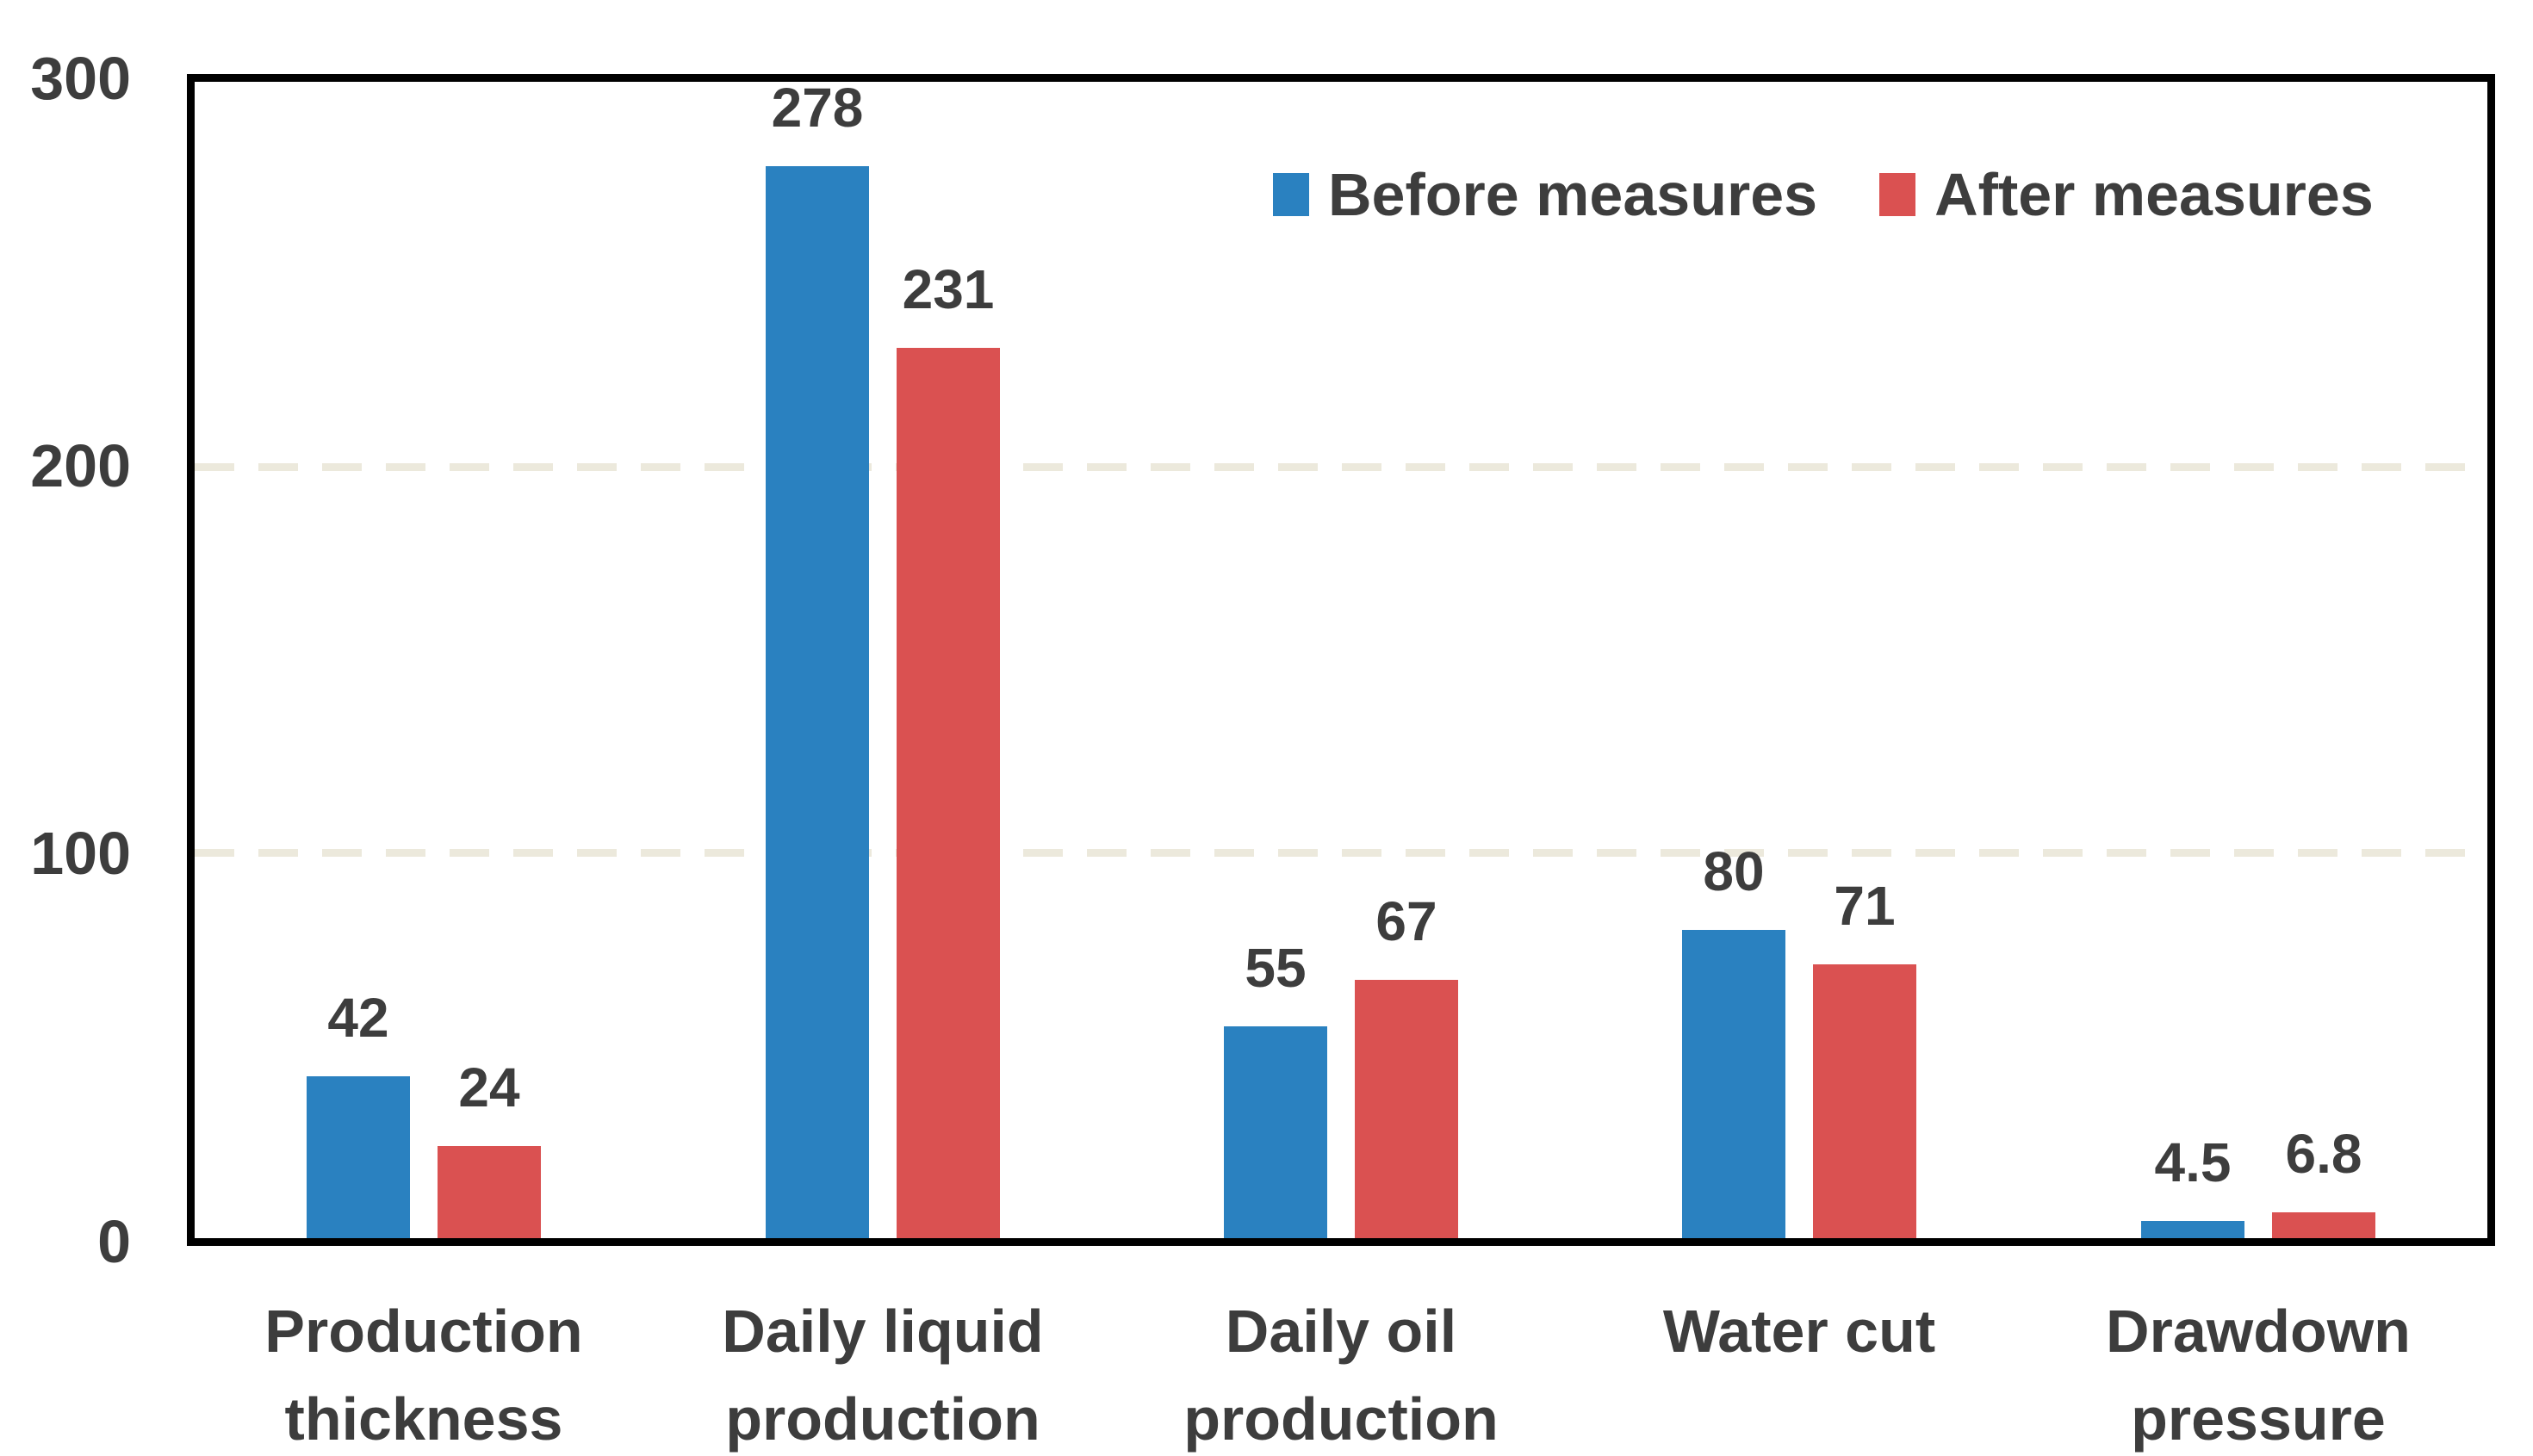 The image size is (2533, 1456). What do you see at coordinates (1823, 195) in the screenshot?
I see `legend: Before measures After measures` at bounding box center [1823, 195].